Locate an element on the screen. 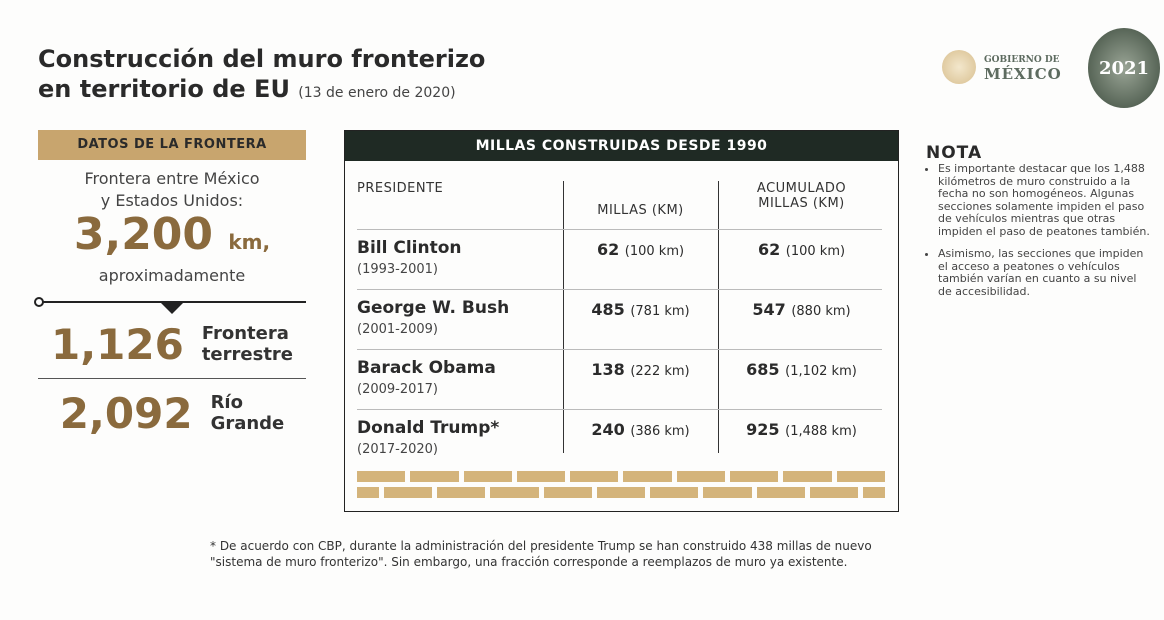 The width and height of the screenshot is (1164, 620). title-date: (13 de enero de 2020) is located at coordinates (377, 93).